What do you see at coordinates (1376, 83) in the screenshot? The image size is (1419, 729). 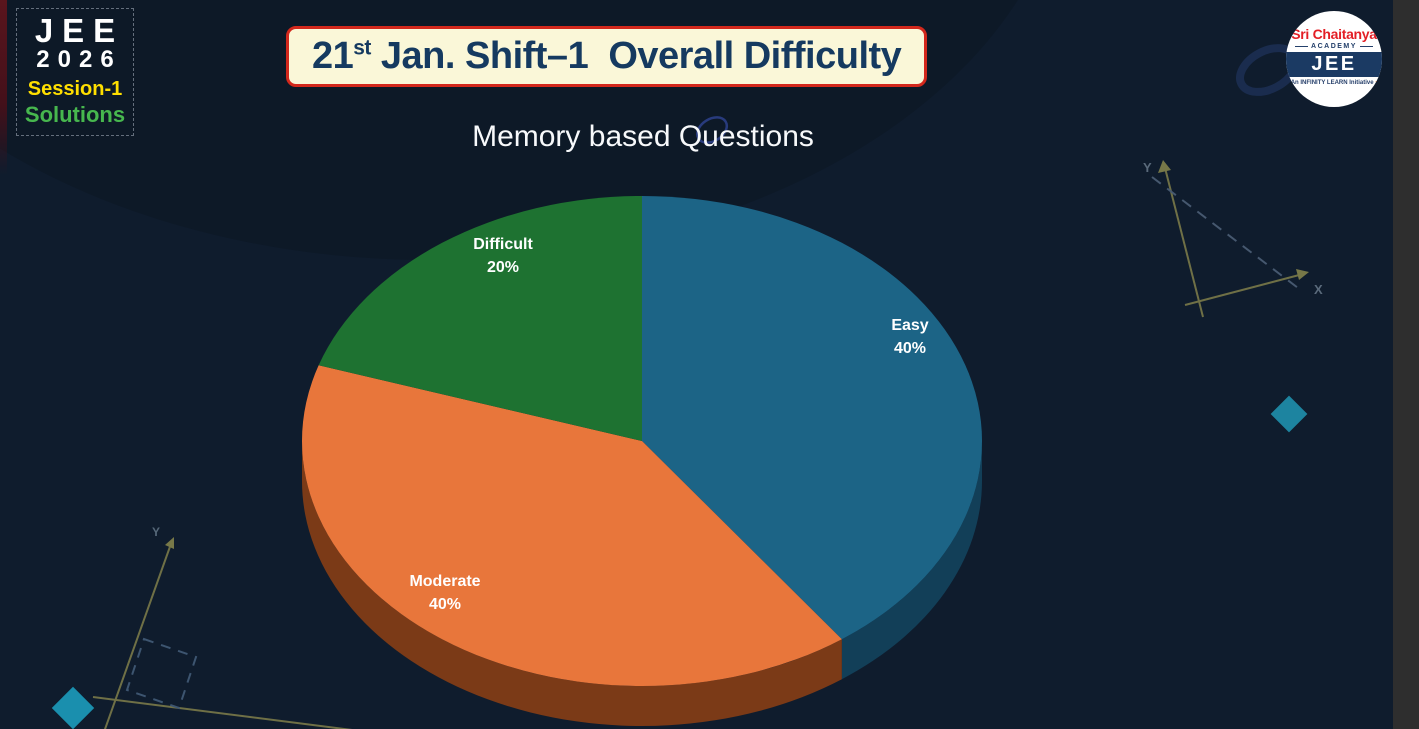 I see `tagline-arrow-icon: ›` at bounding box center [1376, 83].